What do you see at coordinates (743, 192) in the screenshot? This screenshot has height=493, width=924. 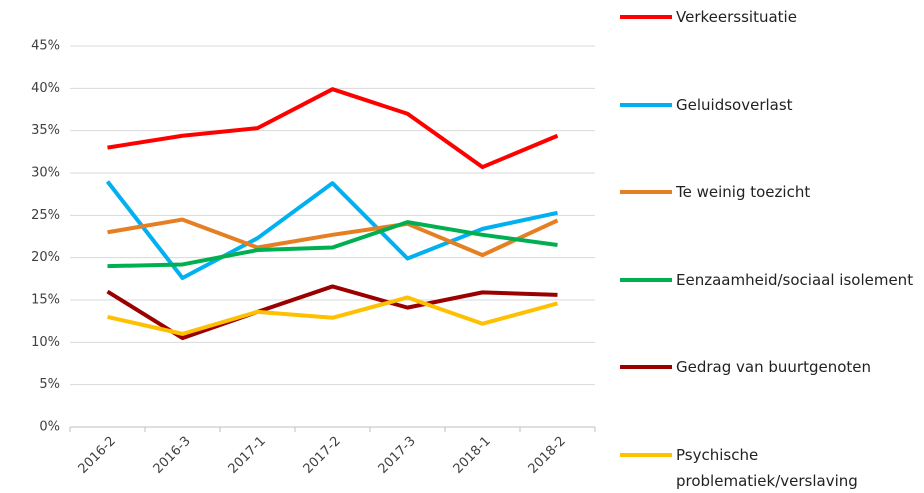 I see `legend-label: Te weinig toezicht` at bounding box center [743, 192].